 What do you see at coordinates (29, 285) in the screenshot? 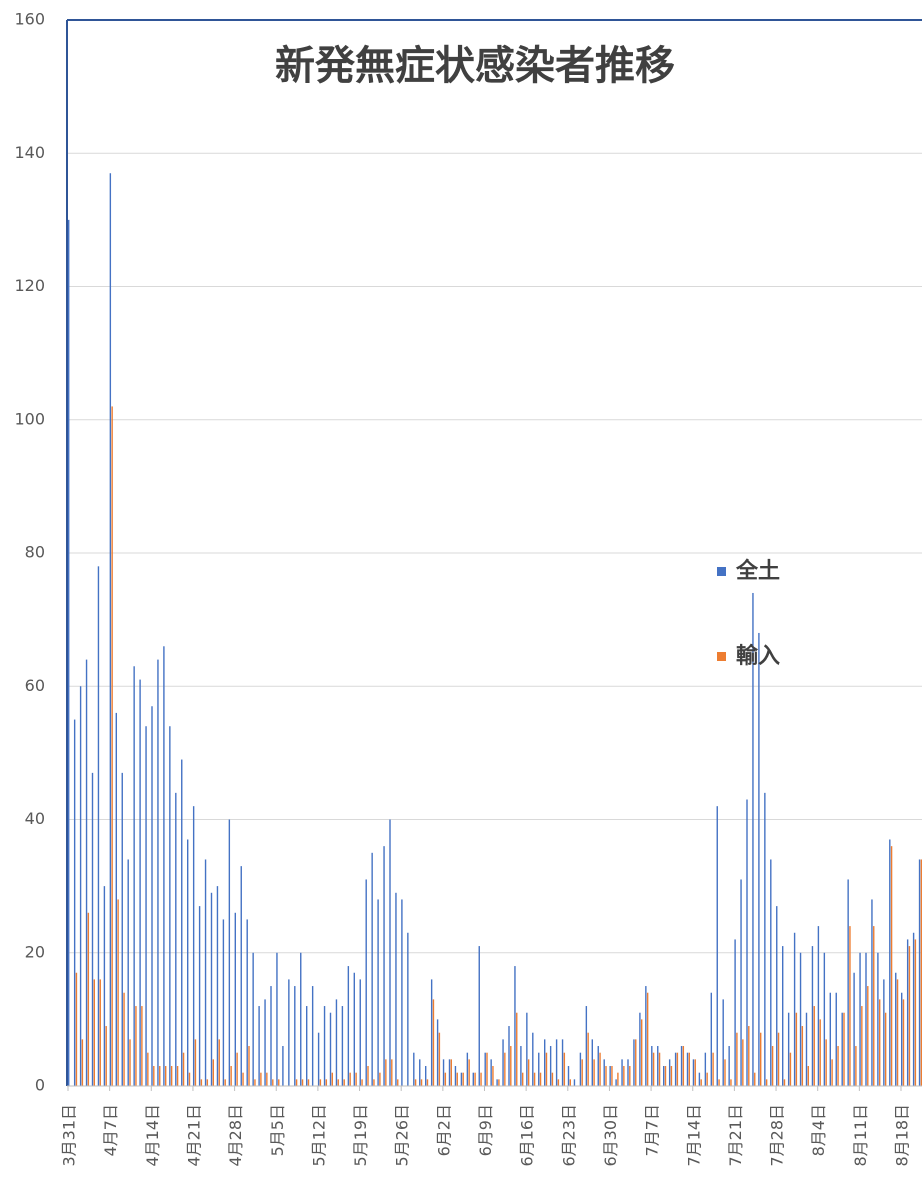
I see `y-tick-label: 120` at bounding box center [29, 285].